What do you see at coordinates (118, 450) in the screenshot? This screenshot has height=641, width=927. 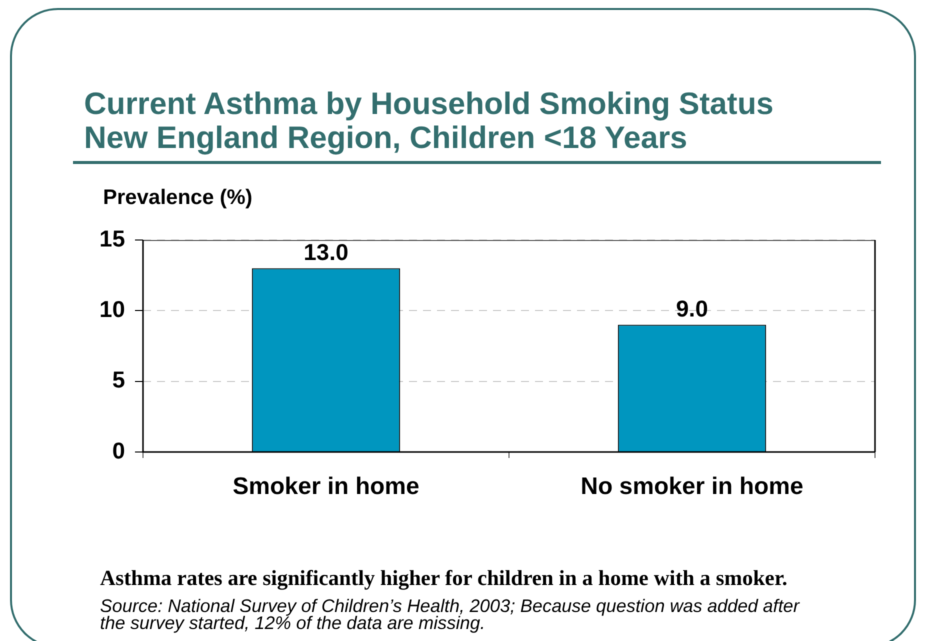 I see `y-tick-label: 0` at bounding box center [118, 450].